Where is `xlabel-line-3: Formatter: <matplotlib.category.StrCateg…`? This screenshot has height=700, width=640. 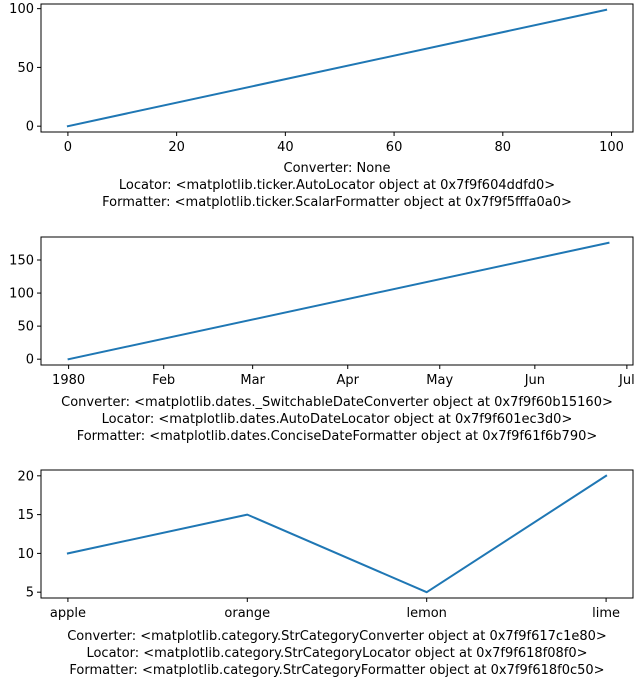 xlabel-line-3: Formatter: <matplotlib.category.StrCateg… is located at coordinates (336, 670).